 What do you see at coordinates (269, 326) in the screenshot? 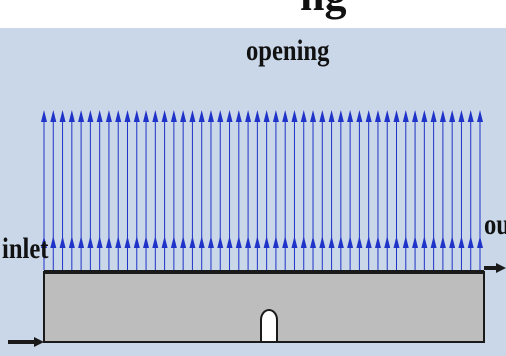
I see `wall-bump` at bounding box center [269, 326].